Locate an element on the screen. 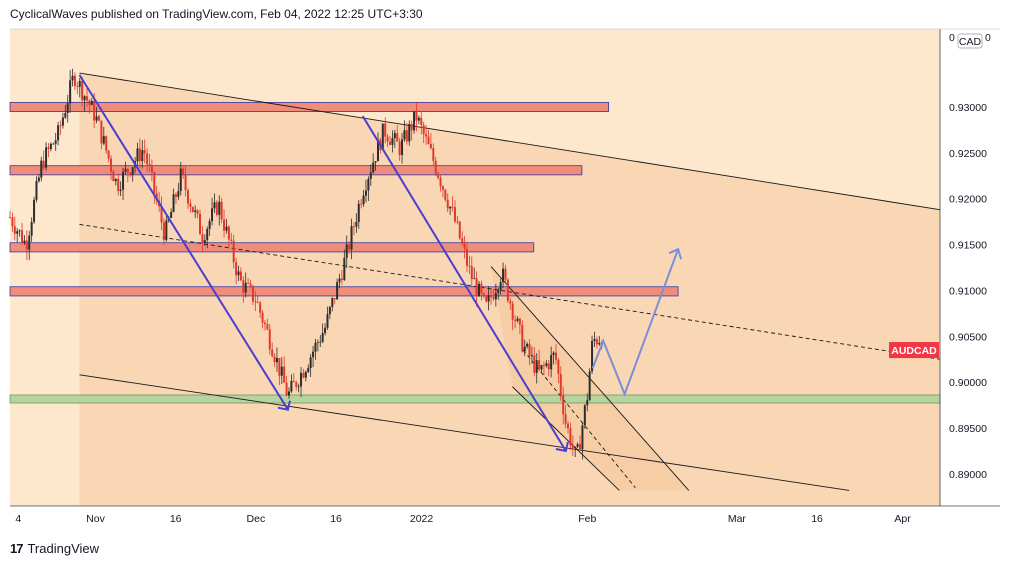 Image resolution: width=1009 pixels, height=568 pixels. tradingview-branding: 17 TradingView is located at coordinates (54, 548).